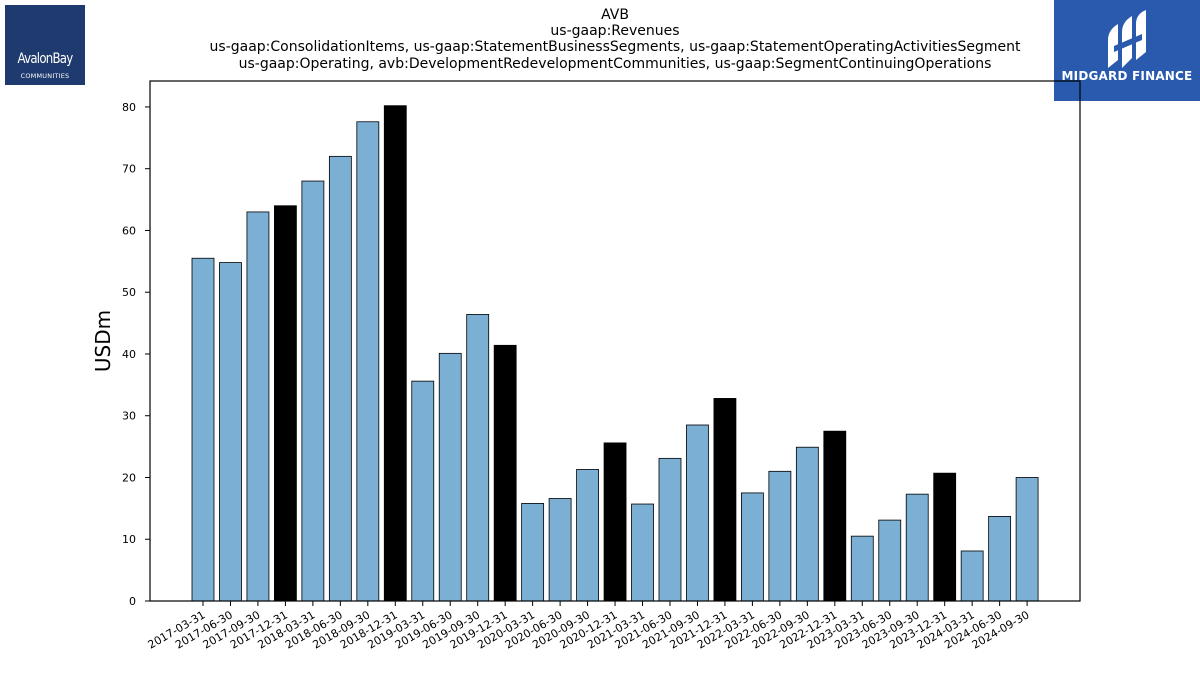  I want to click on y-axis-label: USDm, so click(103, 341).